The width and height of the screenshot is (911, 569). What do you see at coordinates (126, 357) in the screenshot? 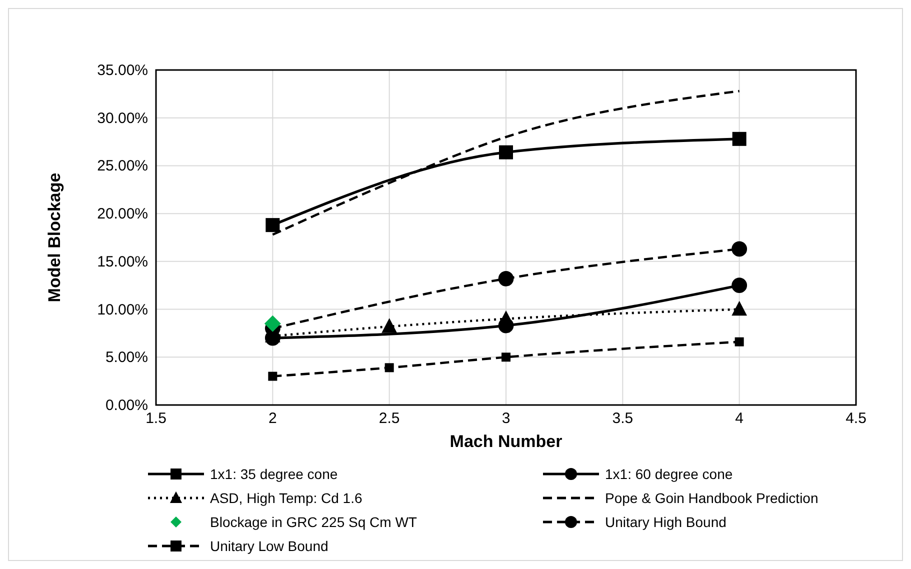
I see `y-tick-label: 5.00%` at bounding box center [126, 357].